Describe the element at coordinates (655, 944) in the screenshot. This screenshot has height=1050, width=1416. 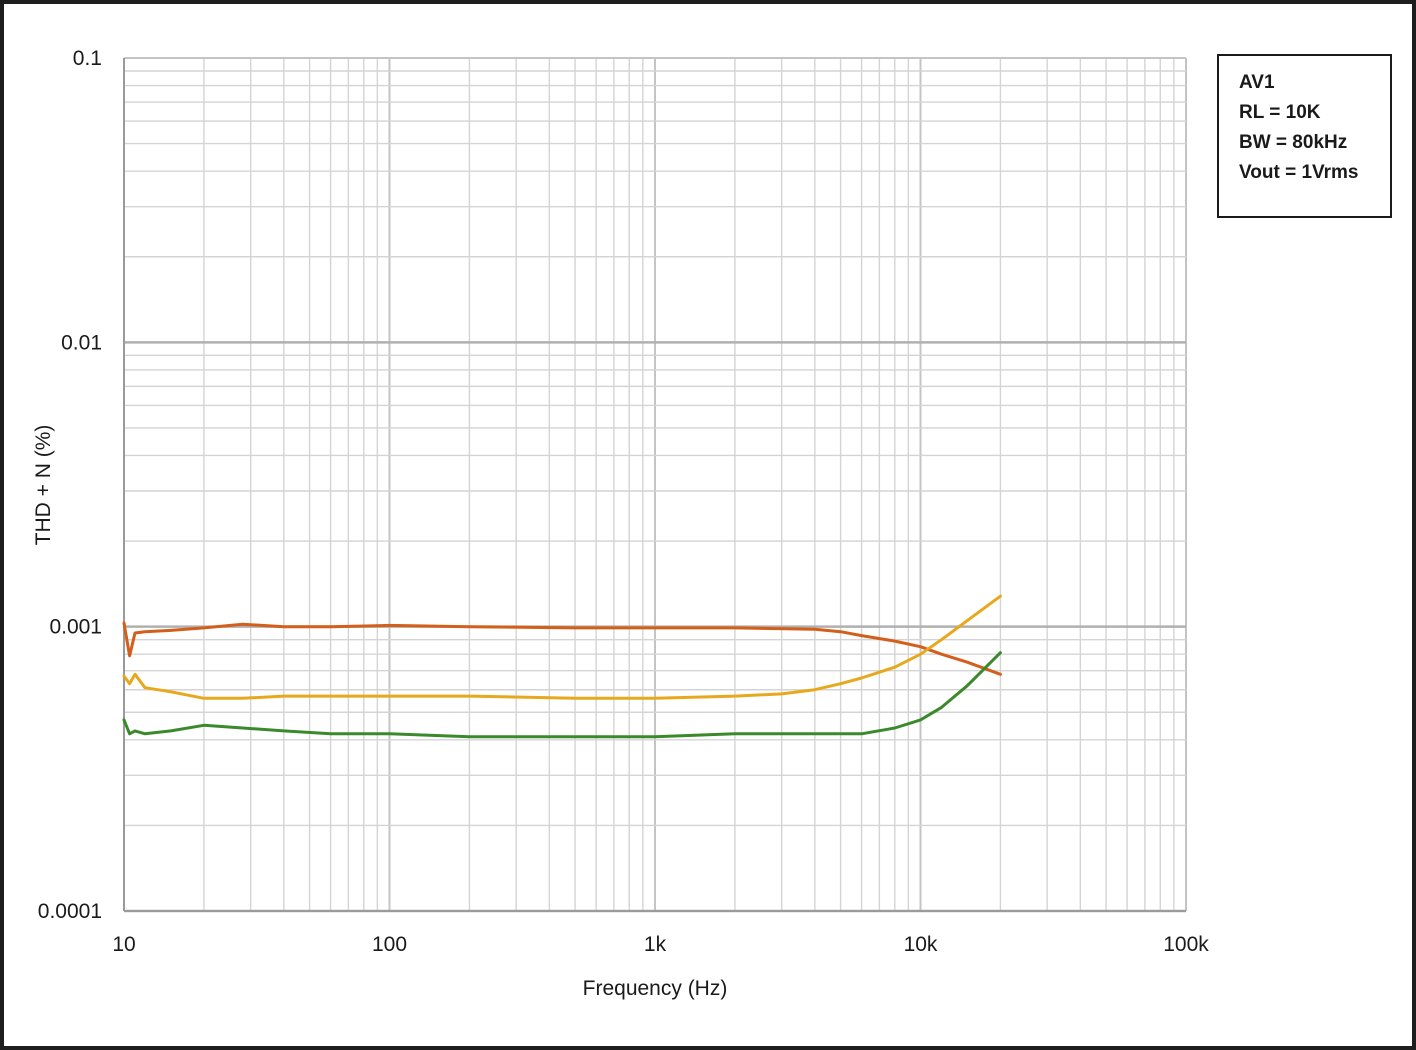
I see `x-tick-label: 1k` at that location.